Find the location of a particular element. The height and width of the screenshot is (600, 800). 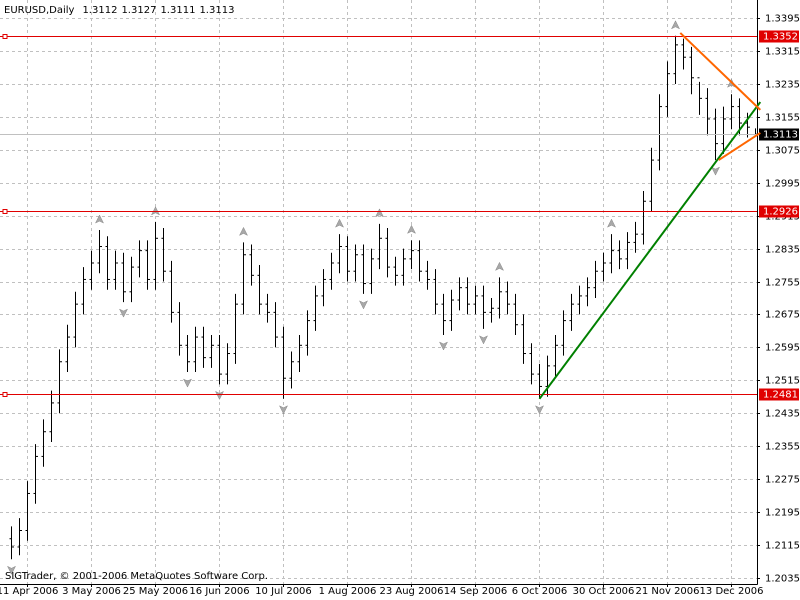

x-tick-label: 30 Oct 2006 is located at coordinates (604, 591).